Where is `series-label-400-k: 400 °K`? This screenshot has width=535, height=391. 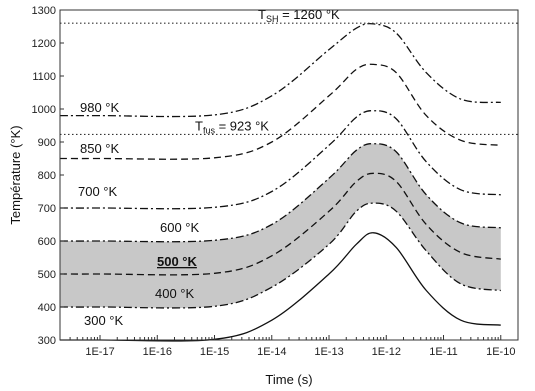 series-label-400-k: 400 °K is located at coordinates (175, 293).